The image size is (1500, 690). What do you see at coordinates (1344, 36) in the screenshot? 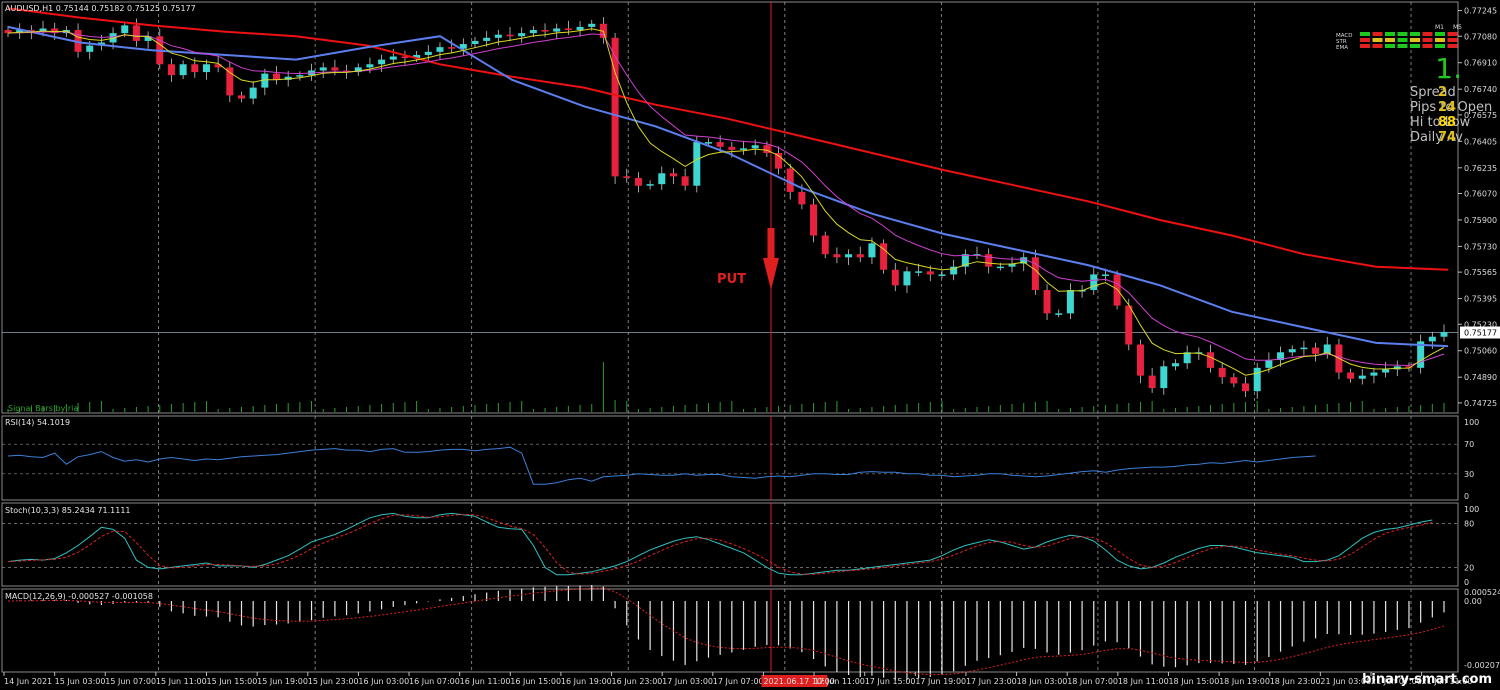
I see `mini-row-label-0: MACD` at bounding box center [1344, 36].